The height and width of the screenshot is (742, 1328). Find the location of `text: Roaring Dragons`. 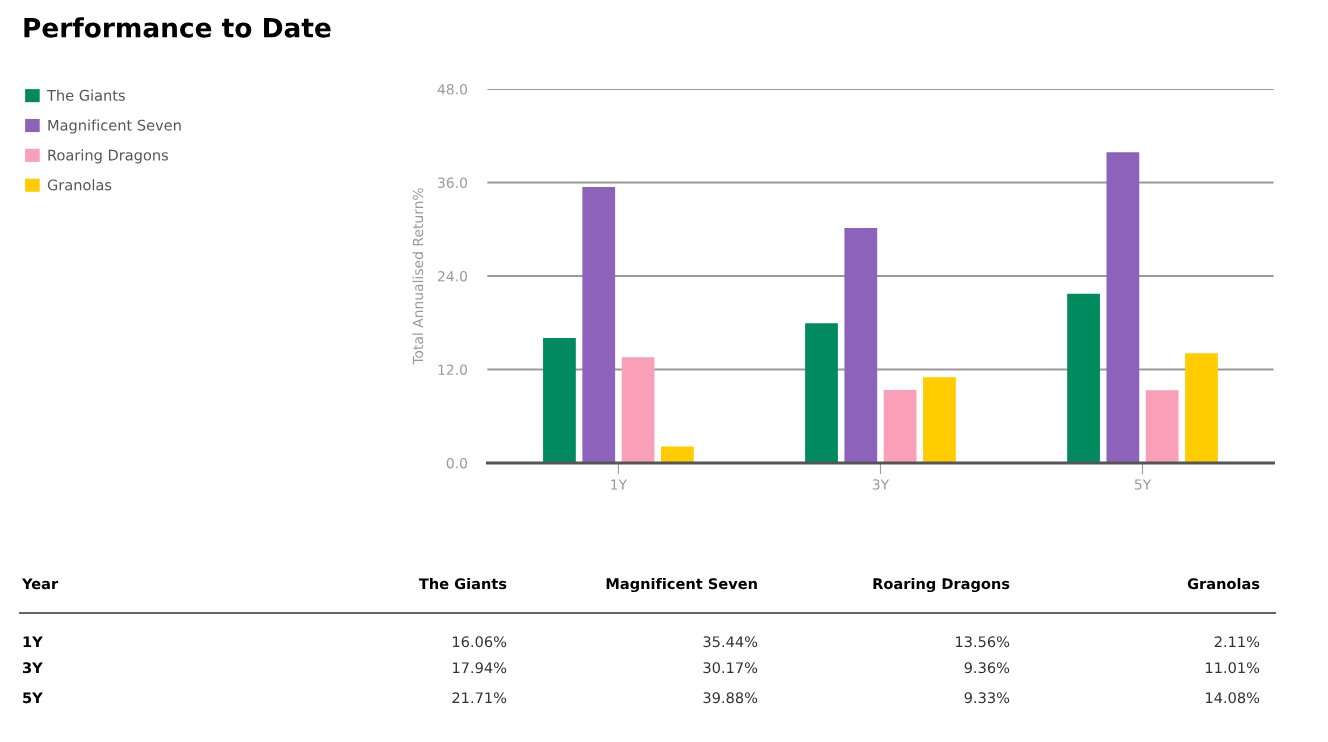

text: Roaring Dragons is located at coordinates (941, 585).